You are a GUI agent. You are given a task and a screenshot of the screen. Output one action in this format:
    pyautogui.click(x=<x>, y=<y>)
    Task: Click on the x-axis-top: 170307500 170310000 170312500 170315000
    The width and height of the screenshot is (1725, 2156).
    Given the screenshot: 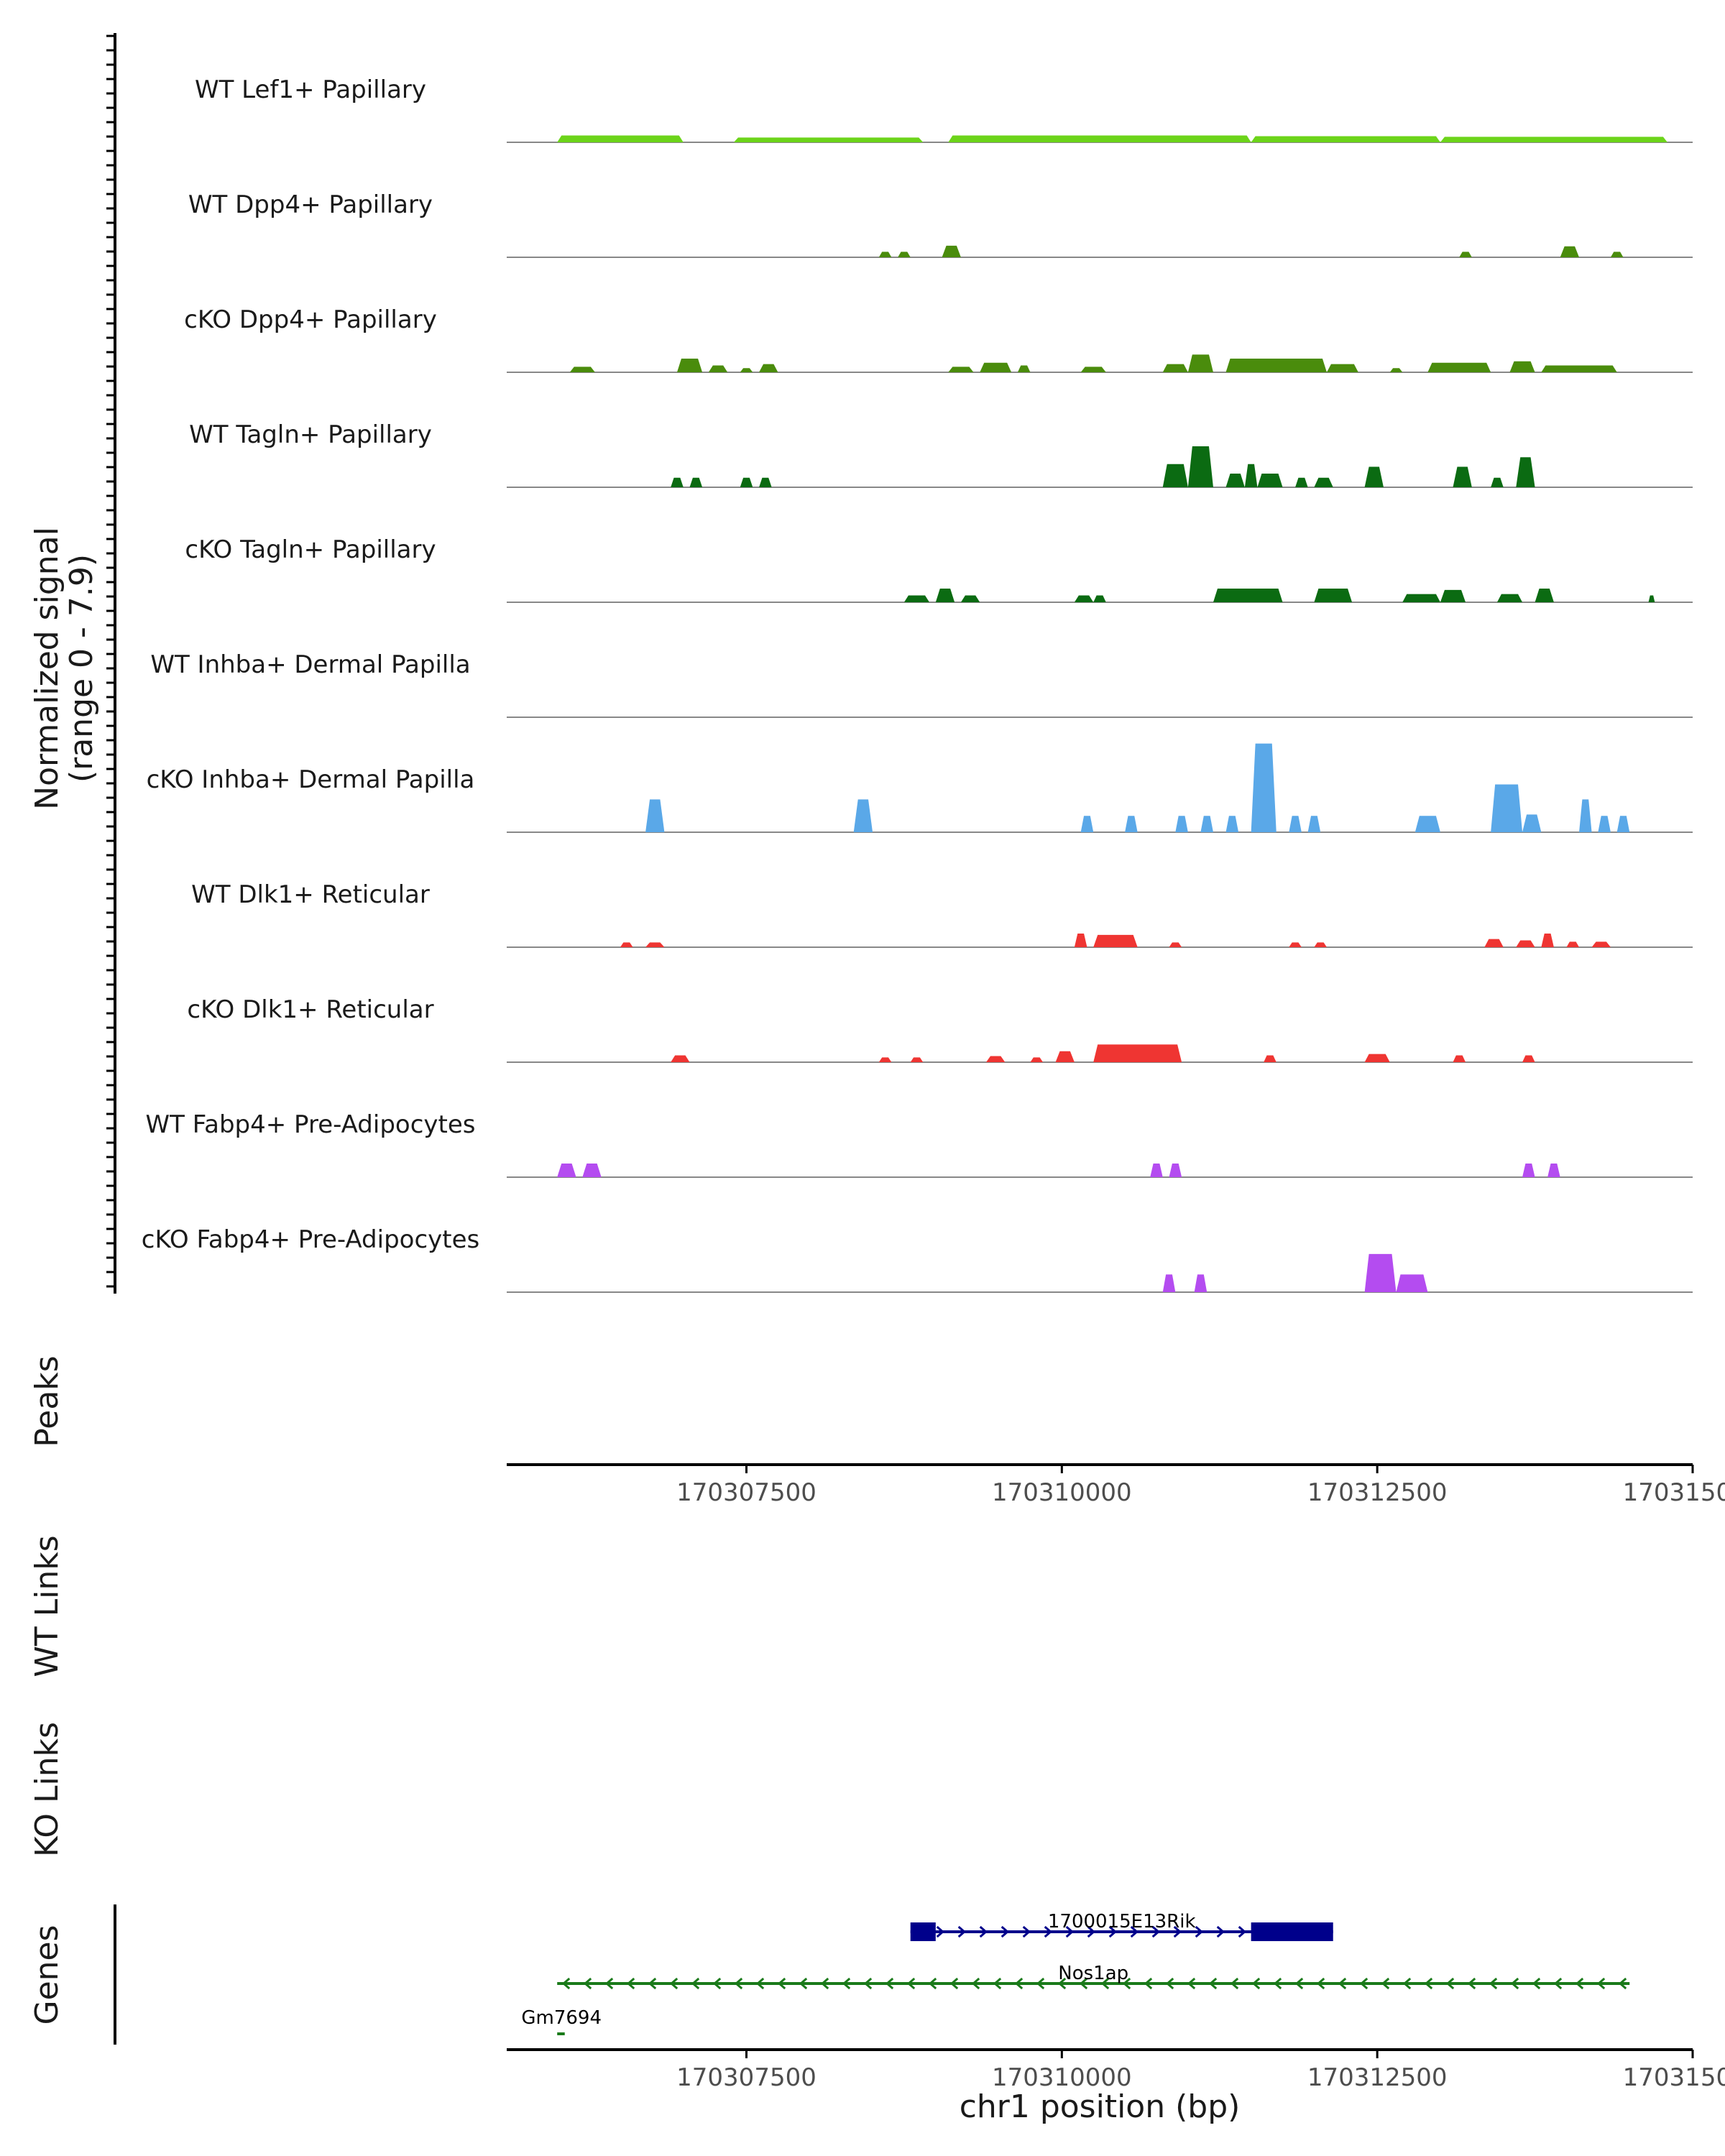 What is the action you would take?
    pyautogui.click(x=1116, y=1485)
    